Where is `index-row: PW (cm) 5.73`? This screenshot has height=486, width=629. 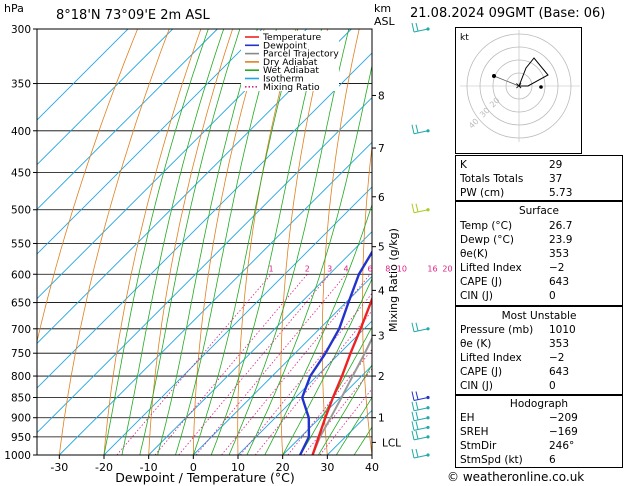
index-row: PW (cm) 5.73 is located at coordinates (539, 193).